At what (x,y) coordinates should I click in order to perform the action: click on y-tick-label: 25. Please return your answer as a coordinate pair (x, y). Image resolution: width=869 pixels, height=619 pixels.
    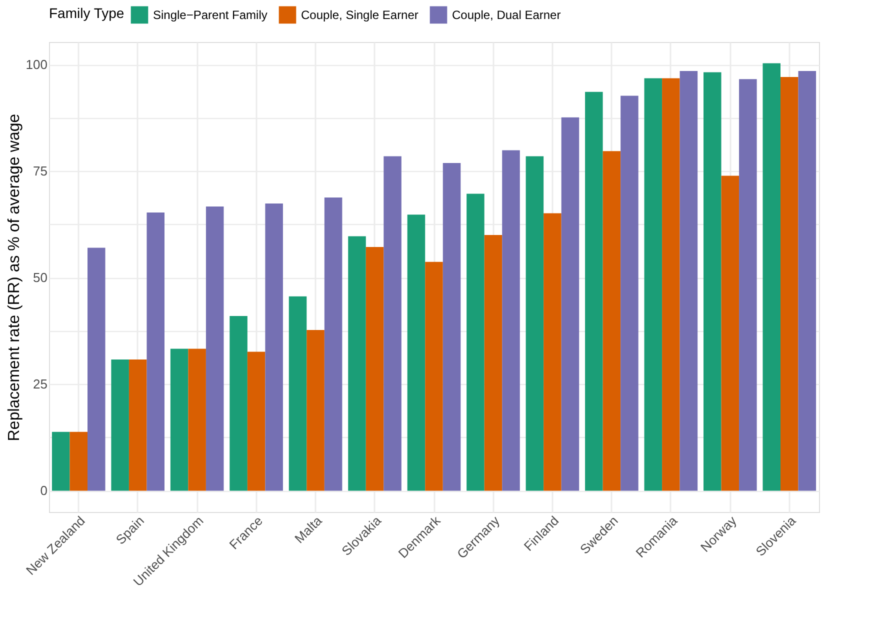
    Looking at the image, I should click on (40, 384).